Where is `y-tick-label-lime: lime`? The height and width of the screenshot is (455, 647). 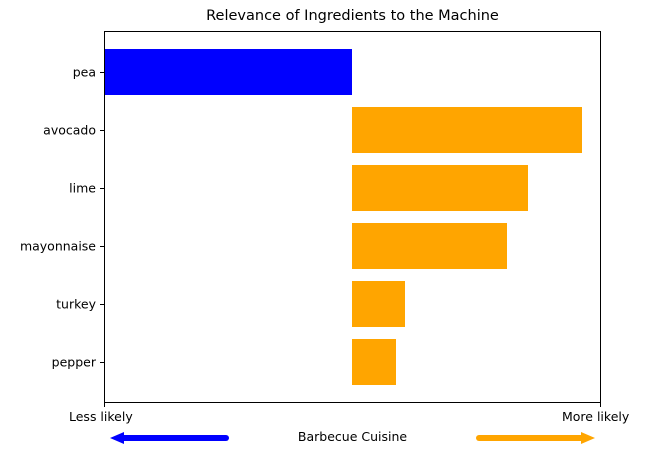
y-tick-label-lime: lime is located at coordinates (82, 188).